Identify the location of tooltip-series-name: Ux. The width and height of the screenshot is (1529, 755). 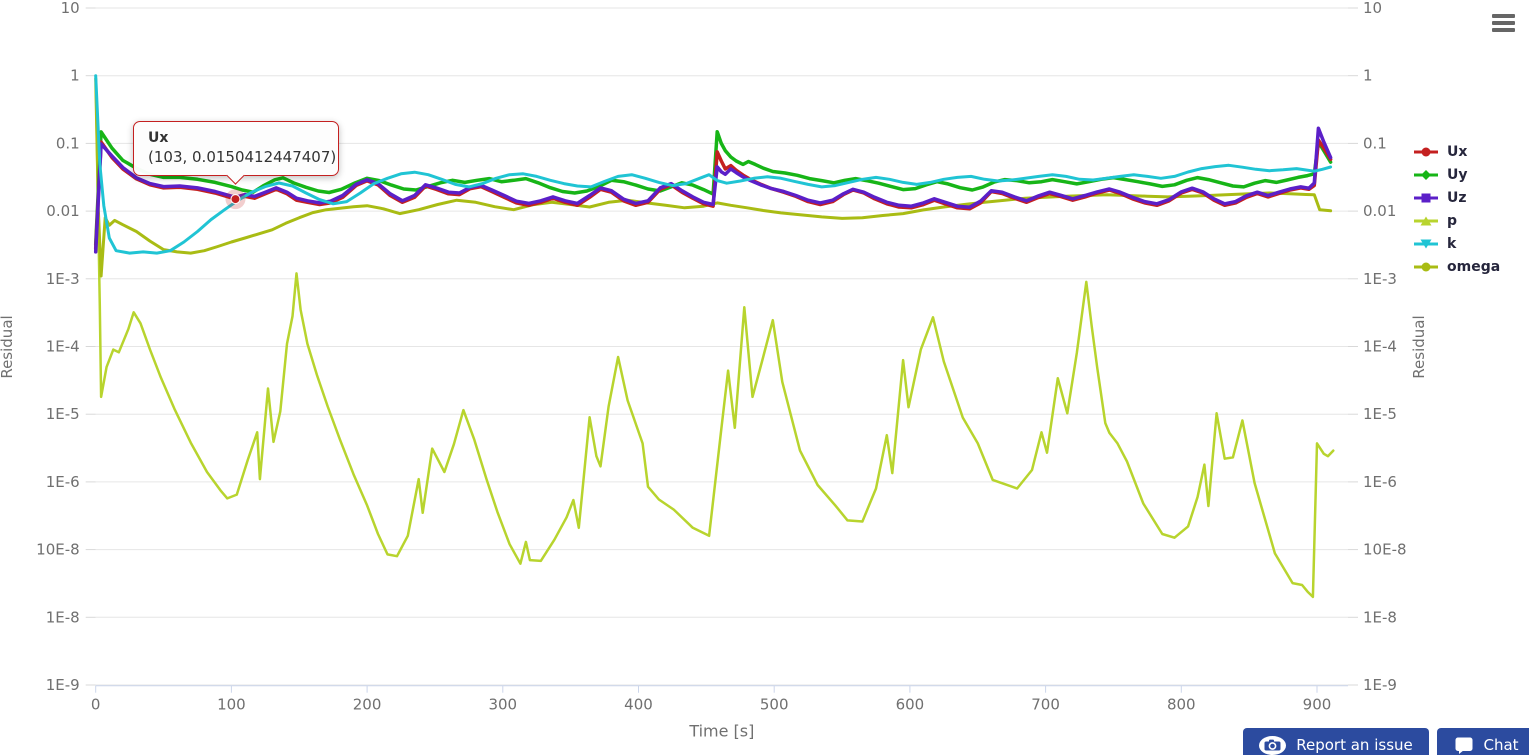
(158, 138).